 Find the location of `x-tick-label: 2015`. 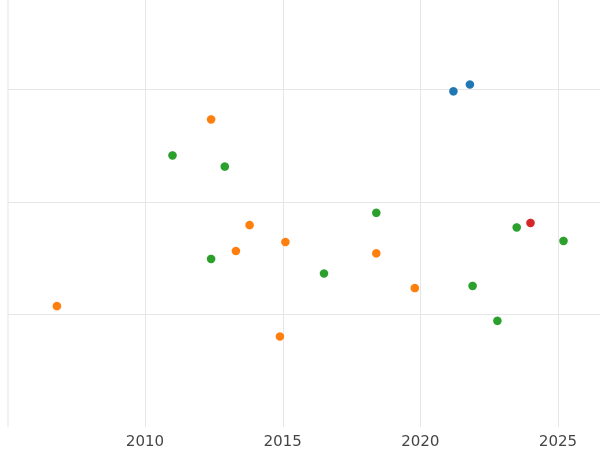

x-tick-label: 2015 is located at coordinates (283, 441).